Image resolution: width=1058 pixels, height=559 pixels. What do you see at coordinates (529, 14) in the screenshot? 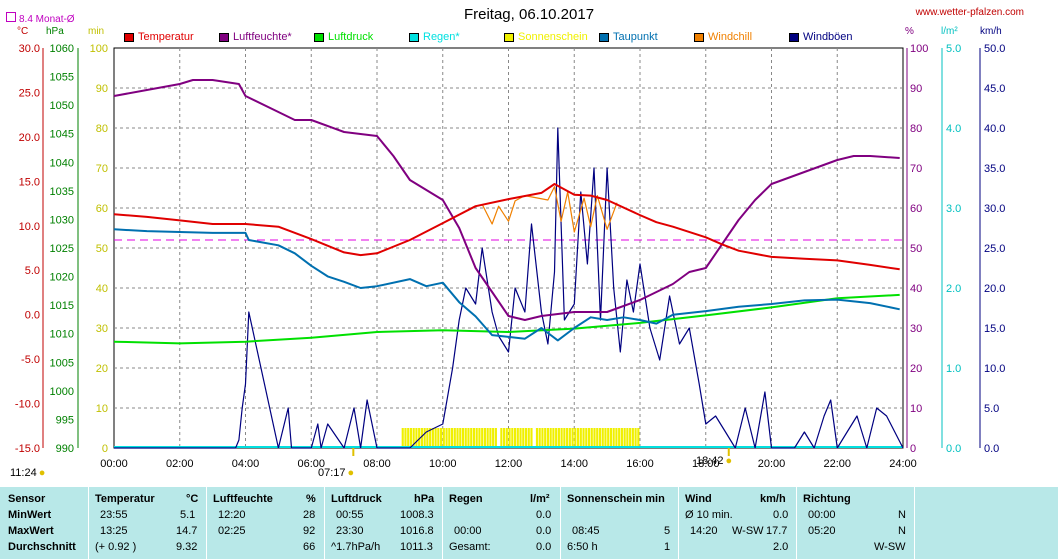
I see `chart-title: Freitag, 06.10.2017` at bounding box center [529, 14].